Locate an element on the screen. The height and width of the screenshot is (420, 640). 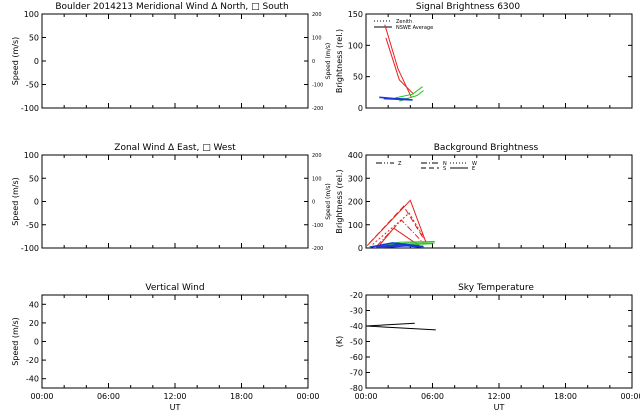
background-legend-w: W is located at coordinates (474, 164).